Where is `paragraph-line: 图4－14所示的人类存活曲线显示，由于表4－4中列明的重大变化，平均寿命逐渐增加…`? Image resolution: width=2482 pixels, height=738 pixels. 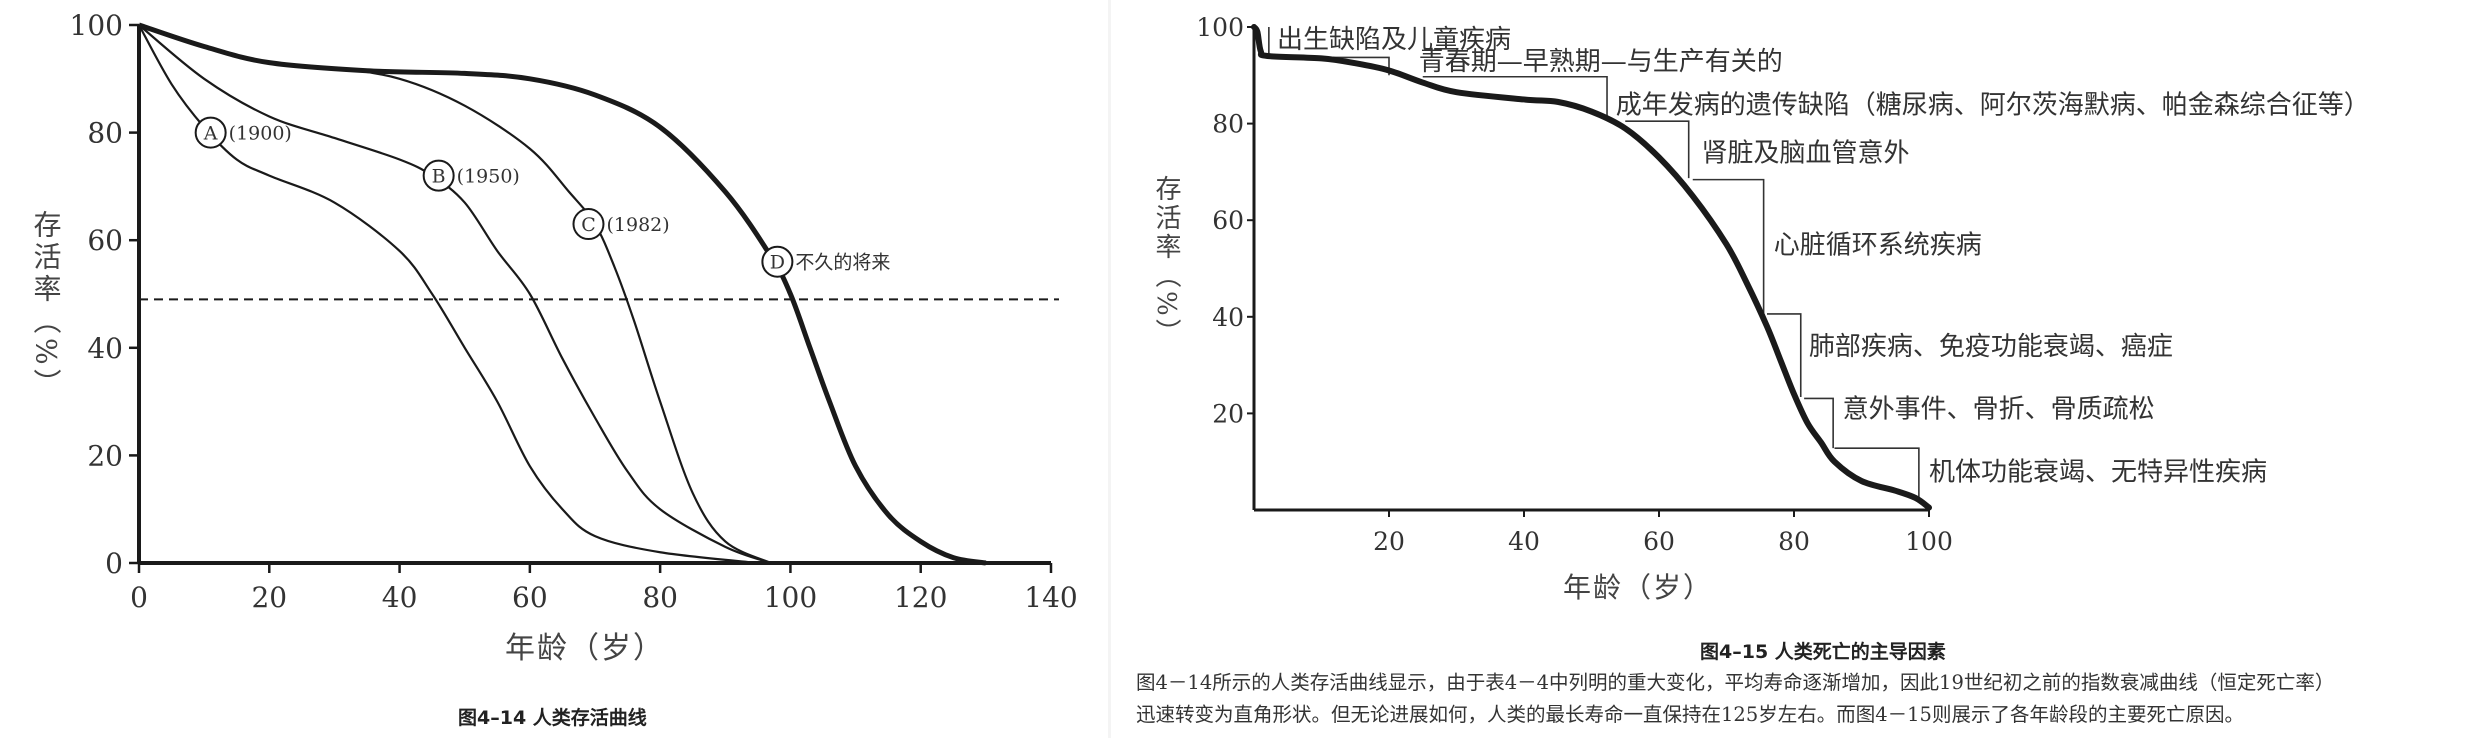
paragraph-line: 图4－14所示的人类存活曲线显示，由于表4－4中列明的重大变化，平均寿命逐渐增加… is located at coordinates (1735, 682).